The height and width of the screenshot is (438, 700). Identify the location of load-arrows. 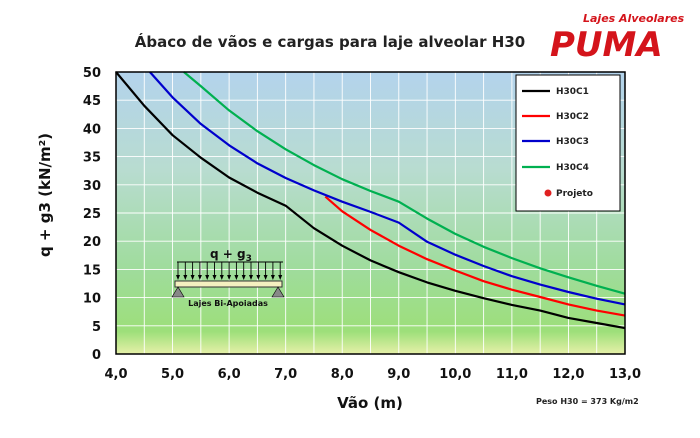
(229, 271).